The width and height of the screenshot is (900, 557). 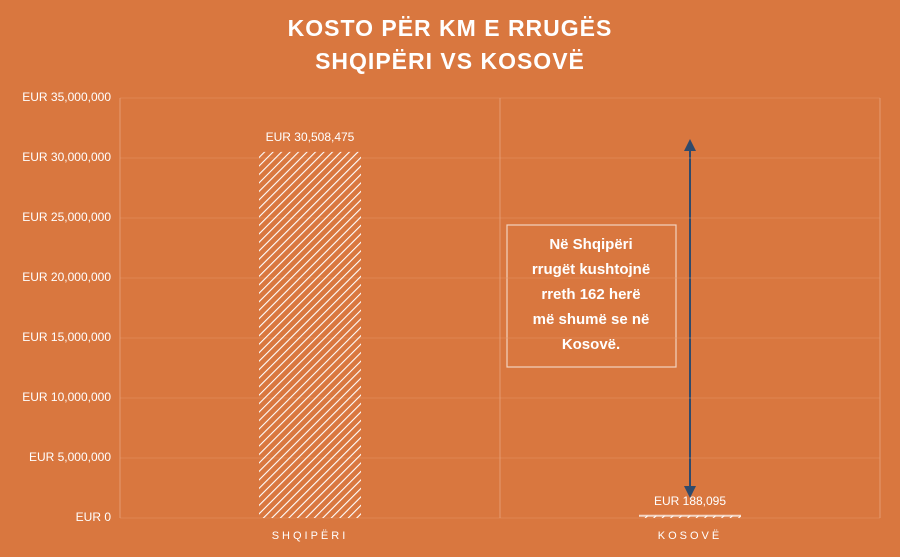 What do you see at coordinates (310, 137) in the screenshot?
I see `value-label: EUR 30,508,475` at bounding box center [310, 137].